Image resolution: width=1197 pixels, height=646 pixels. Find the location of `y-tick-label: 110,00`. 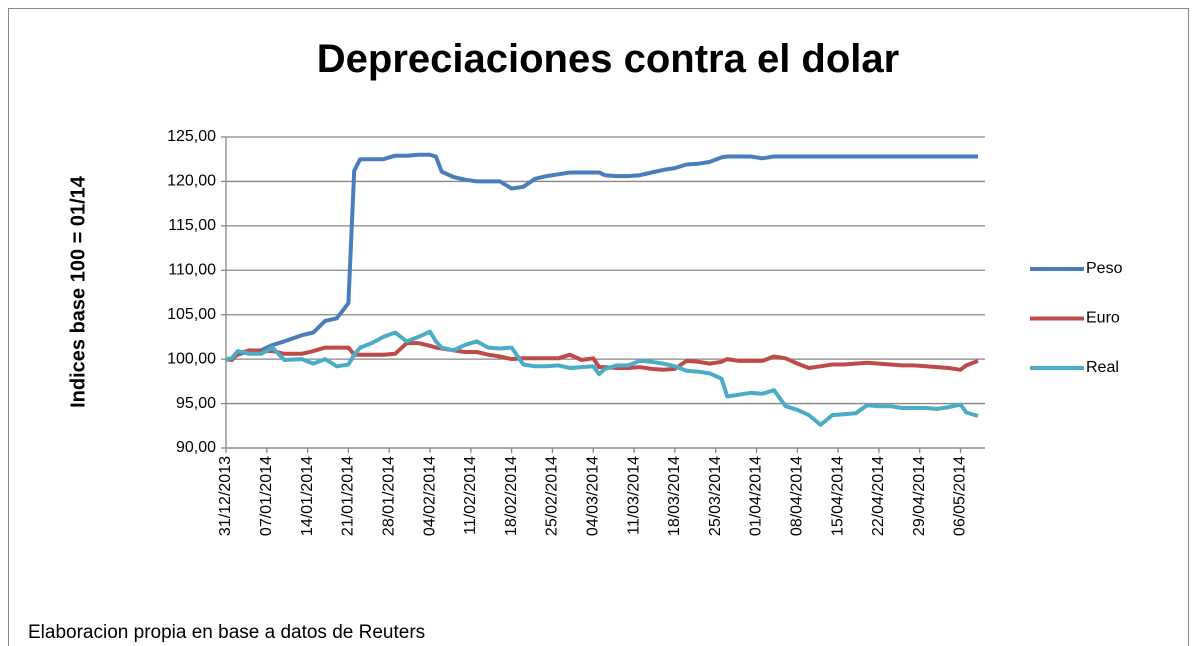

y-tick-label: 110,00 is located at coordinates (192, 270).